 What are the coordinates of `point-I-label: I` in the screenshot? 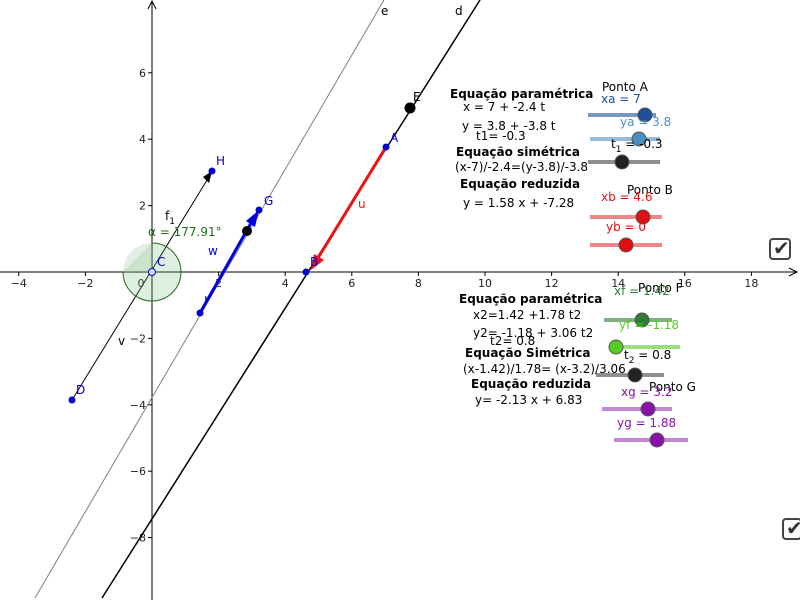 It's located at (206, 301).